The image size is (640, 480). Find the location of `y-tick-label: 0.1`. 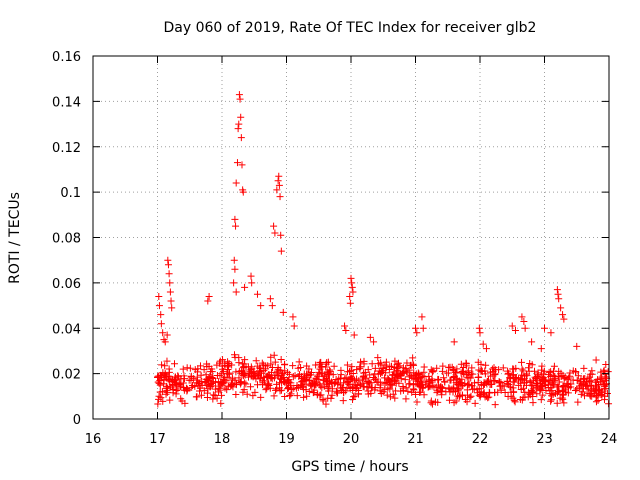

y-tick-label: 0.1 is located at coordinates (70, 193).